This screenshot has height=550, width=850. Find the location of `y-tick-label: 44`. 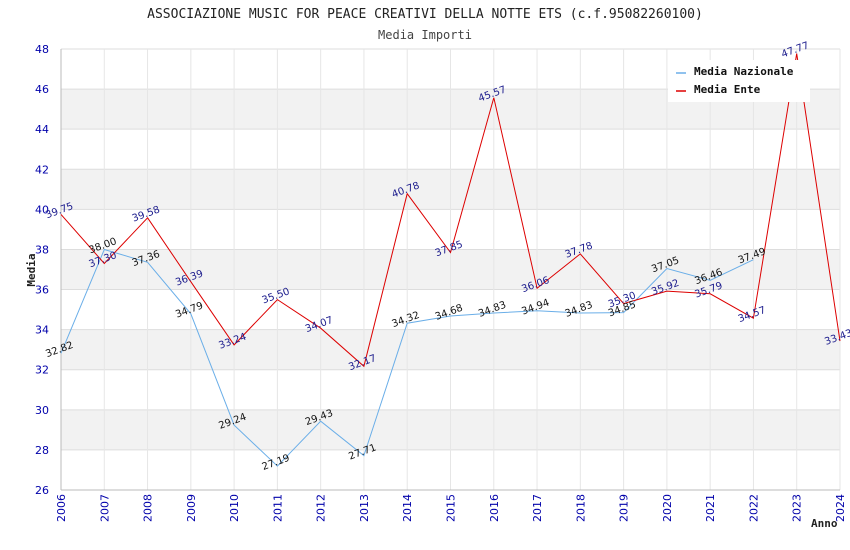

y-tick-label: 44 is located at coordinates (42, 129).